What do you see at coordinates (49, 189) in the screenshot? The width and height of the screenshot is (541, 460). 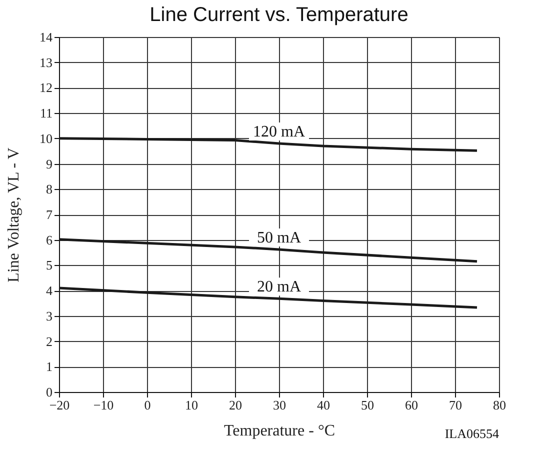 I see `y-tick-label: 8` at bounding box center [49, 189].